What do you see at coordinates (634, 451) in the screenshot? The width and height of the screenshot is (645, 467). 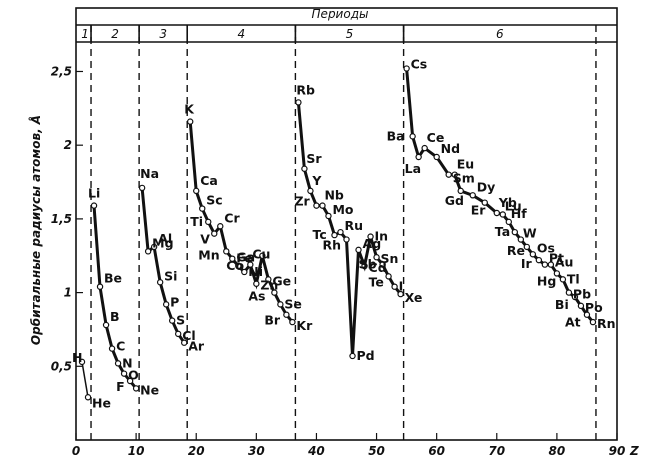 I see `x-axis-label: Z` at bounding box center [634, 451].